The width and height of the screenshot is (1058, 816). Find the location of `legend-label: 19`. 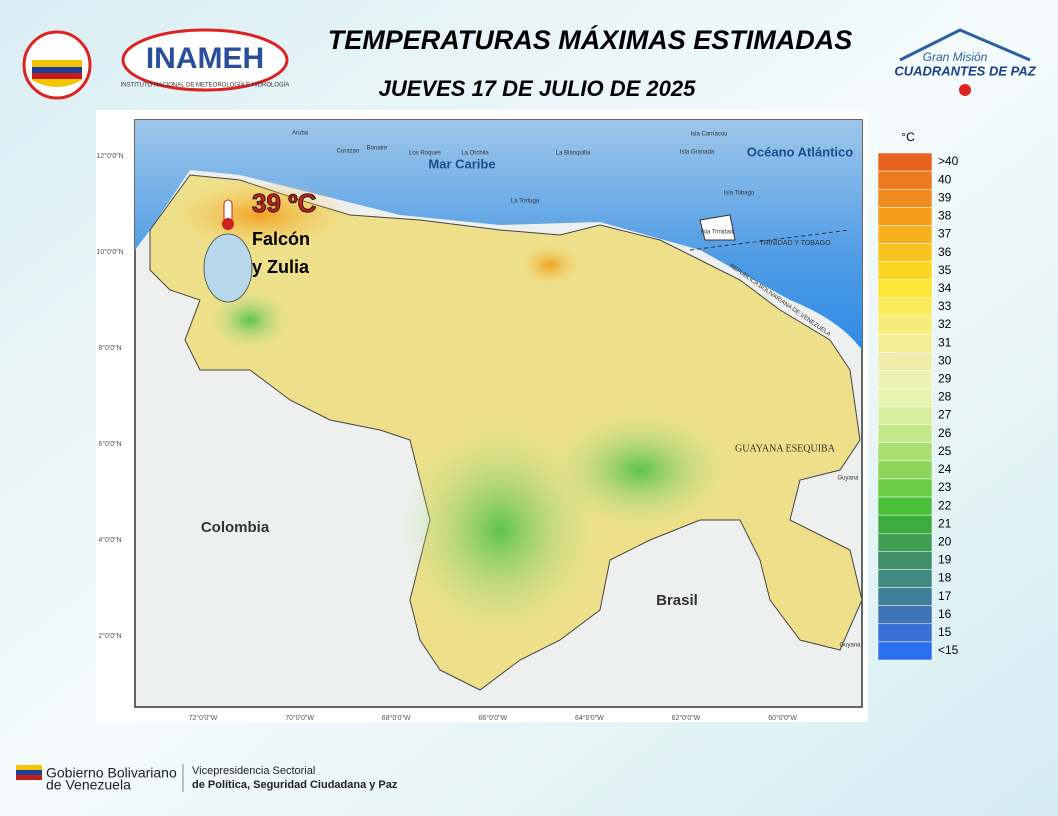

legend-label: 19 is located at coordinates (945, 560).